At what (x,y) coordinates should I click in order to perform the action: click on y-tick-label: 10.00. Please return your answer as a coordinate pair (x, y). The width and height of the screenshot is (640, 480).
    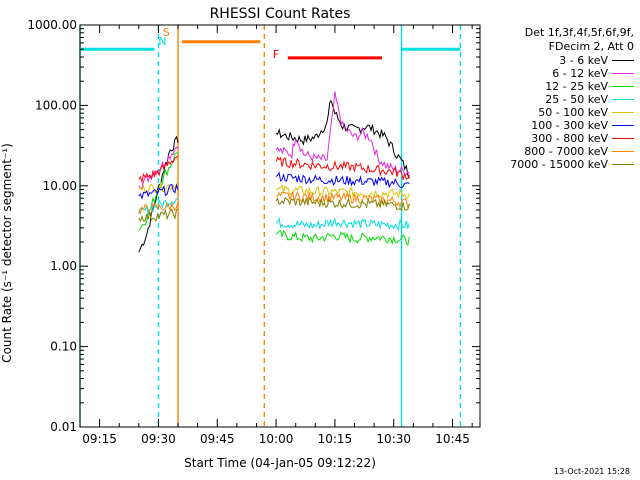
    Looking at the image, I should click on (60, 186).